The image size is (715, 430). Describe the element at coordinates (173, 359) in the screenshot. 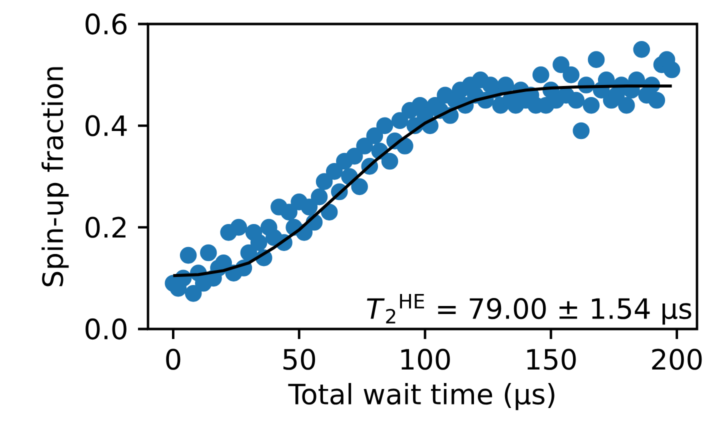

I see `x-tick-label: 0` at that location.